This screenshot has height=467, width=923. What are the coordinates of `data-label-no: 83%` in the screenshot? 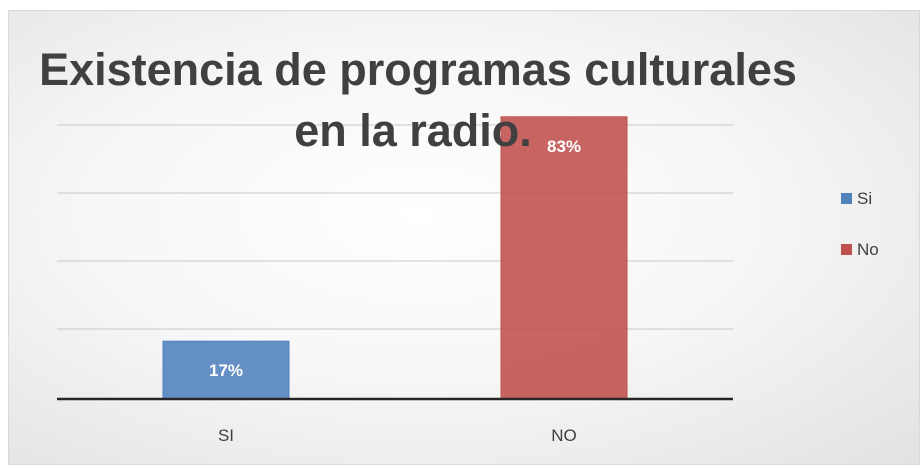 It's located at (564, 146).